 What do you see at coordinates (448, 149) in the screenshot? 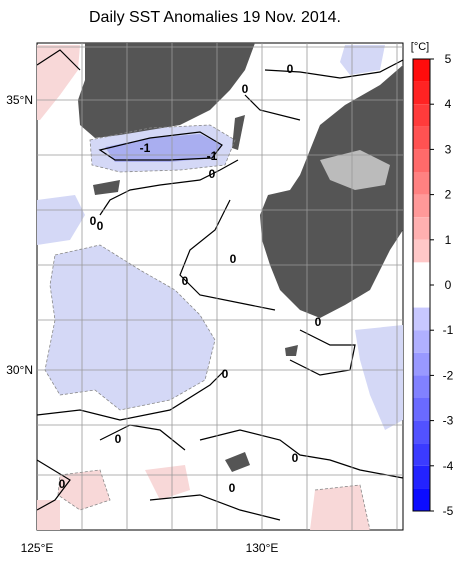
I see `colorbar-tick-label: 3` at bounding box center [448, 149].